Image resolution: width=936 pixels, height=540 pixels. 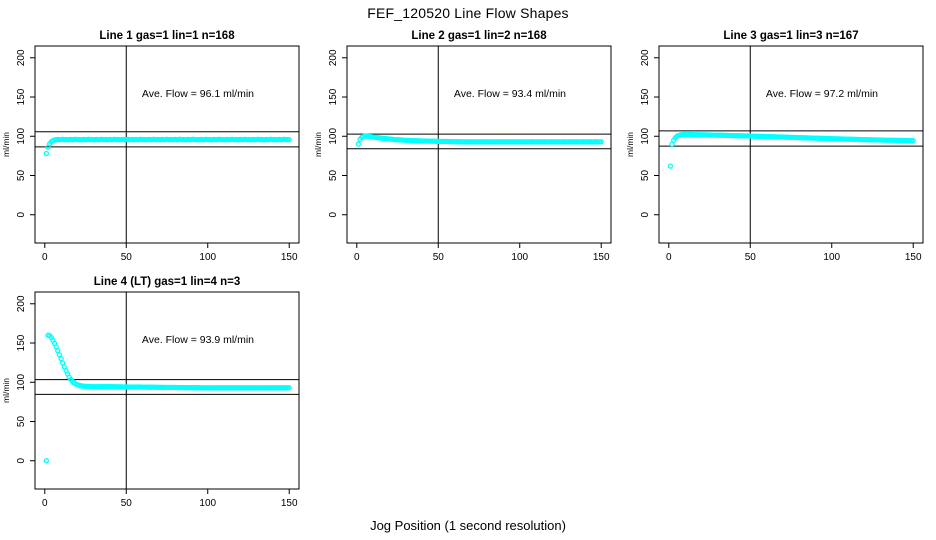 I want to click on panel-title: Line 1 gas=1 lin=1 n=168, so click(x=167, y=36).